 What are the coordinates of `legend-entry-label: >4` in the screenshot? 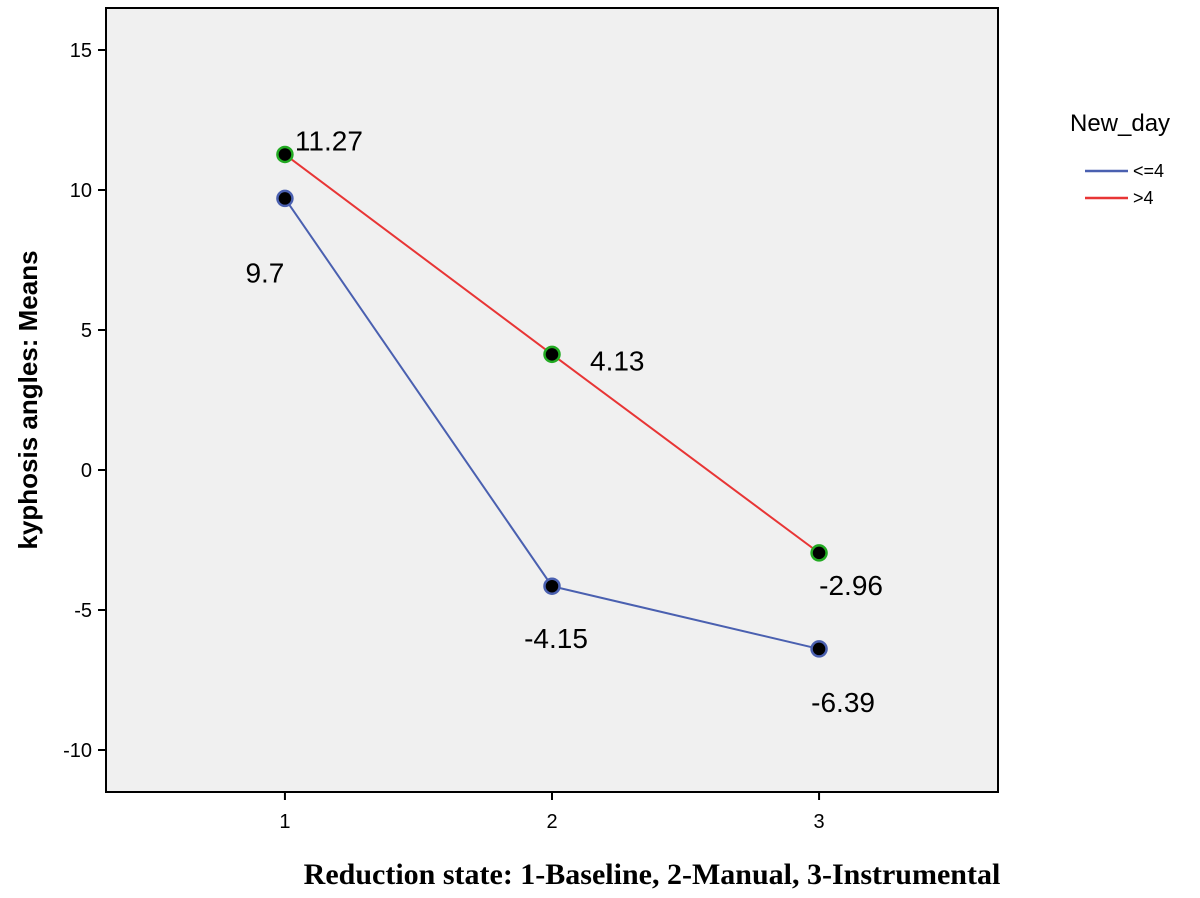 It's located at (1143, 198).